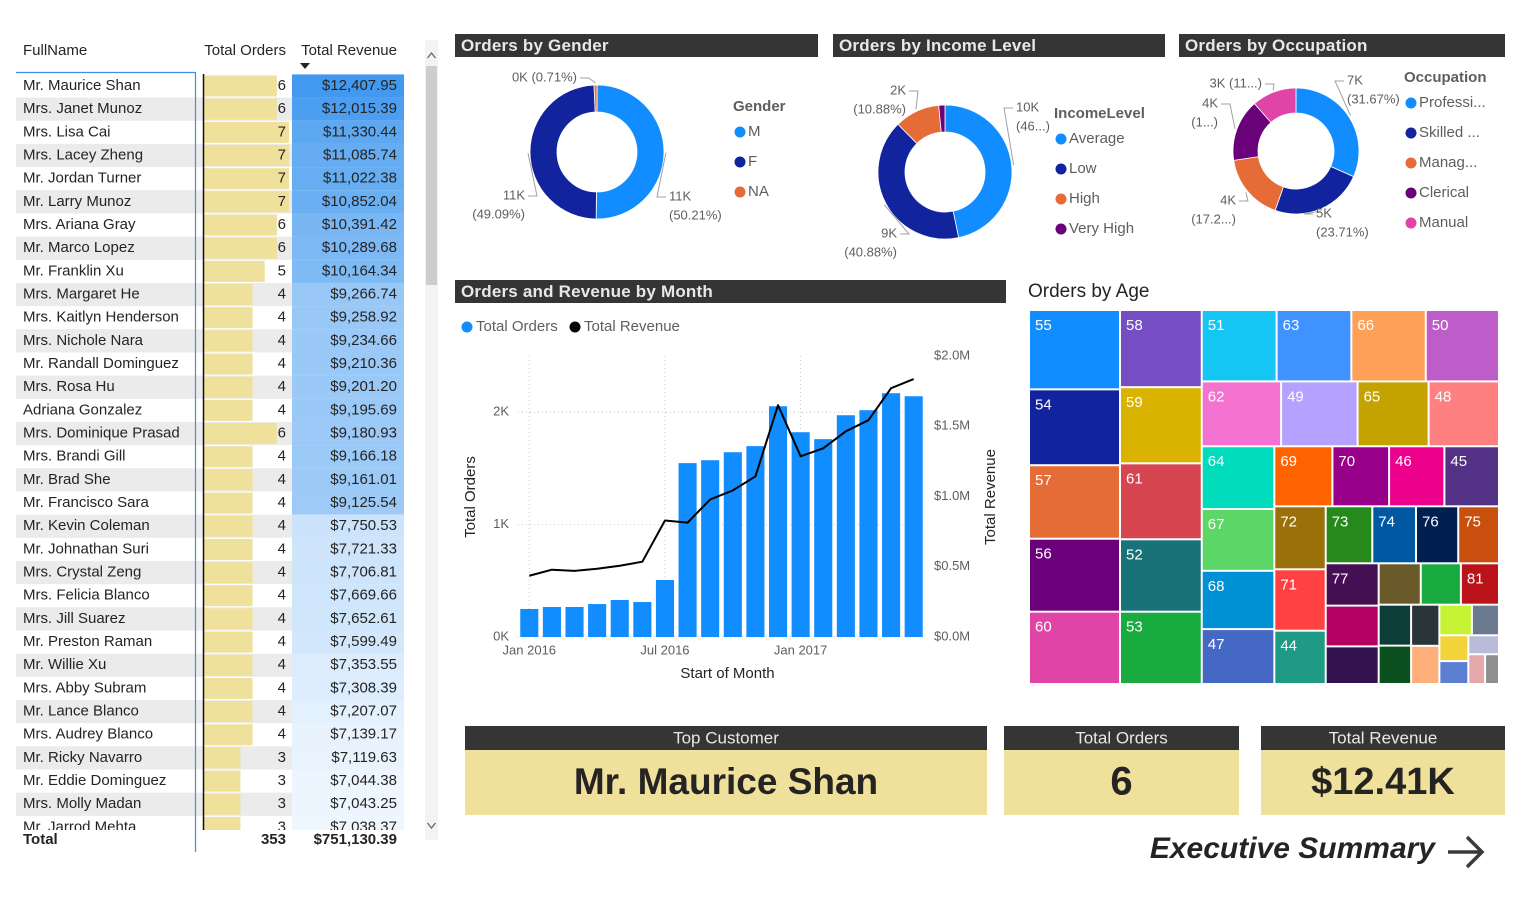  What do you see at coordinates (1134, 554) in the screenshot?
I see `tile-label: 52` at bounding box center [1134, 554].